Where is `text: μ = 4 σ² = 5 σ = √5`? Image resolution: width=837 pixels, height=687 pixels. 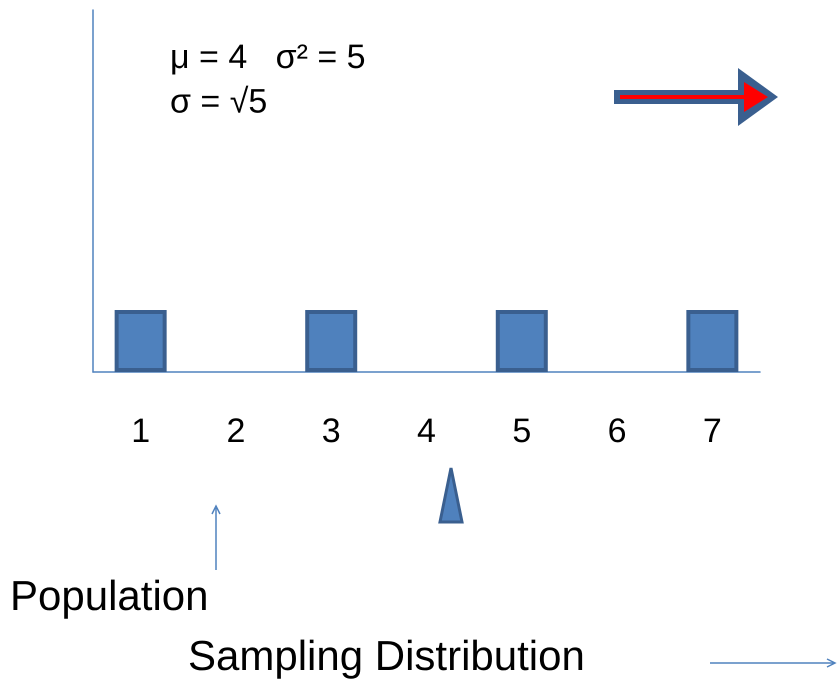
text: μ = 4 σ² = 5 σ = √5 is located at coordinates (282, 79).